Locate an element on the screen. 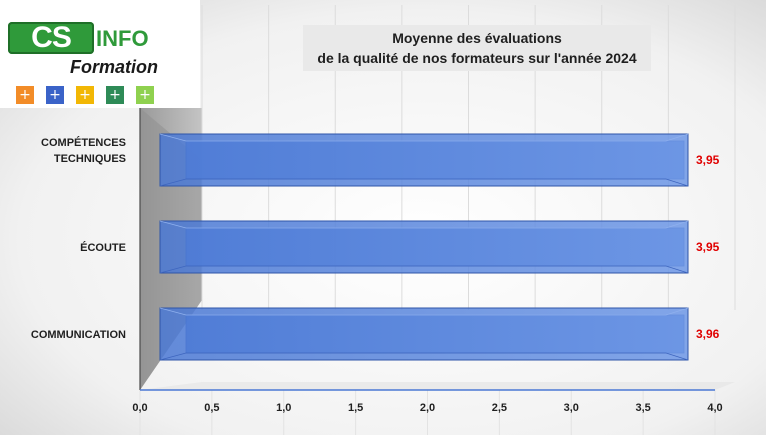 The height and width of the screenshot is (435, 766). x-tick-label: 2,0 is located at coordinates (427, 408).